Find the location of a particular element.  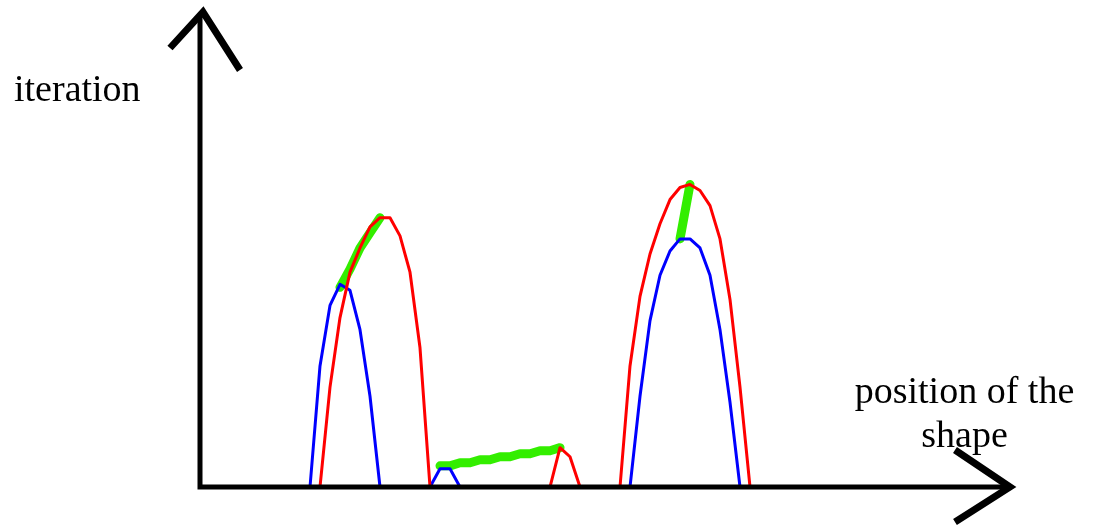

x-axis-title: position of the shape is located at coordinates (964, 412).